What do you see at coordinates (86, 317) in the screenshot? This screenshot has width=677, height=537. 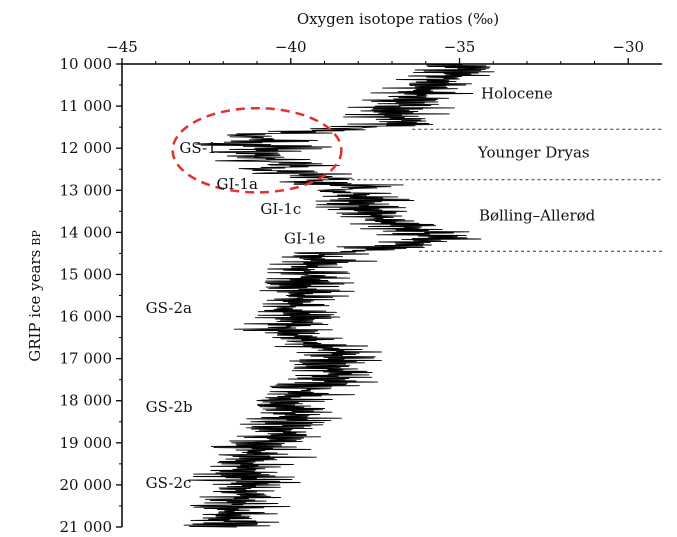 I see `y-tick-label: 16 000` at bounding box center [86, 317].